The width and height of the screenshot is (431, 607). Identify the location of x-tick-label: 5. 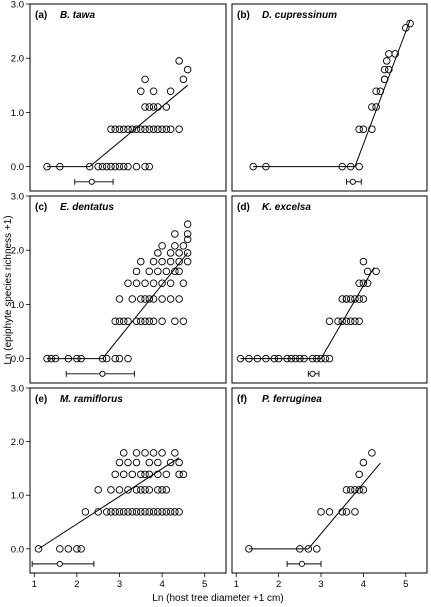
(405, 584).